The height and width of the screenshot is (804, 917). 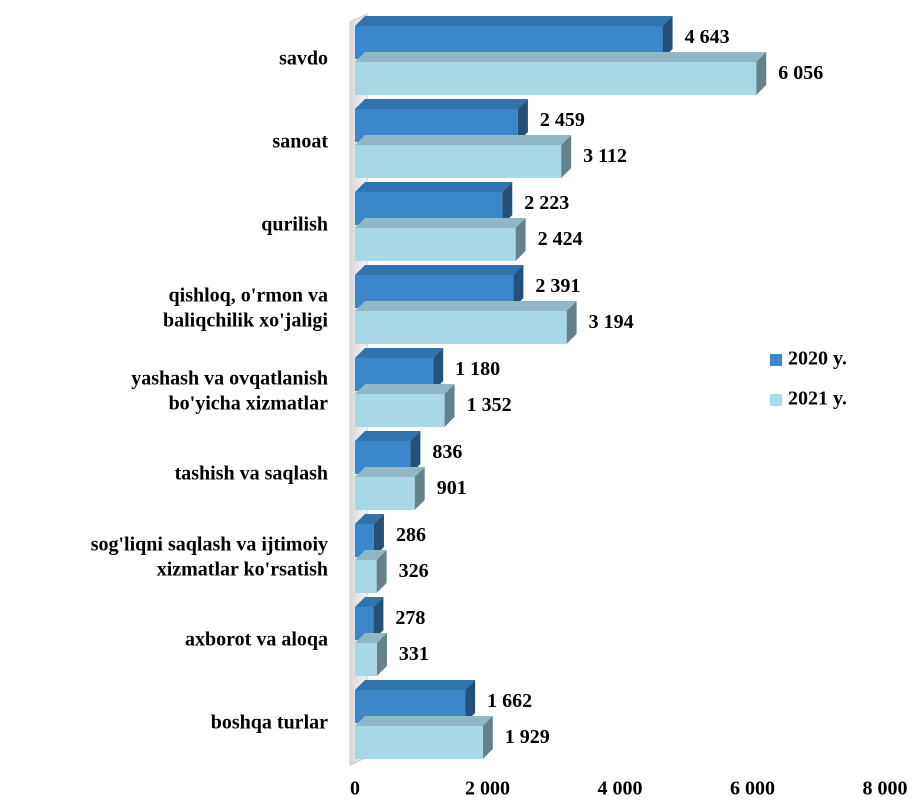 I want to click on value-label: 4 643, so click(x=707, y=37).